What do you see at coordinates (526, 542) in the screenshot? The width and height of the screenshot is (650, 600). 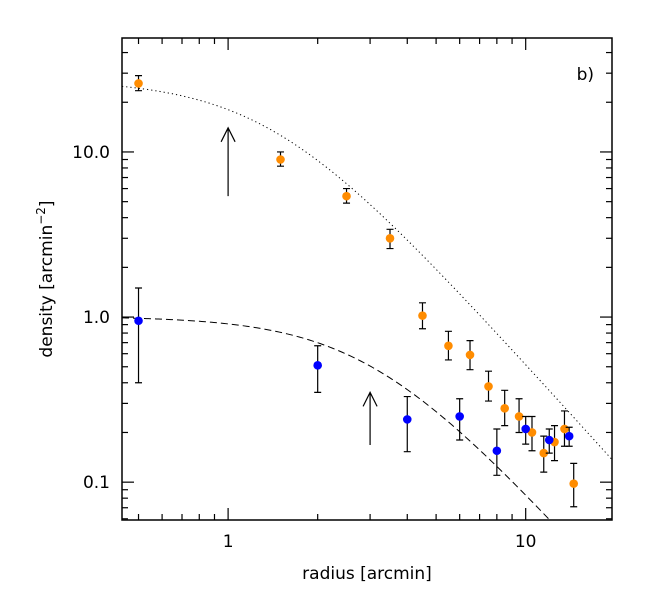 I see `x-tick-label: 10` at bounding box center [526, 542].